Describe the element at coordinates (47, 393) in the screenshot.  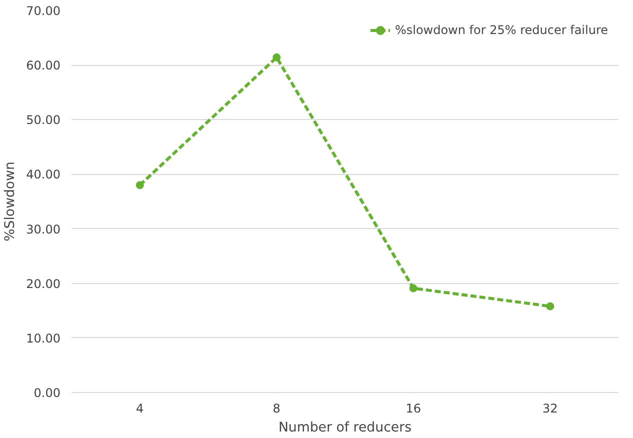
I see `y-tick-label: 0.00` at that location.